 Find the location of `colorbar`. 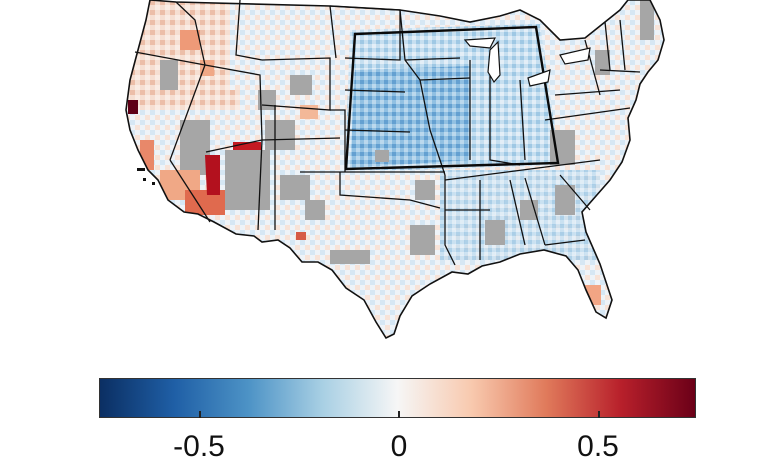

colorbar is located at coordinates (397, 398).